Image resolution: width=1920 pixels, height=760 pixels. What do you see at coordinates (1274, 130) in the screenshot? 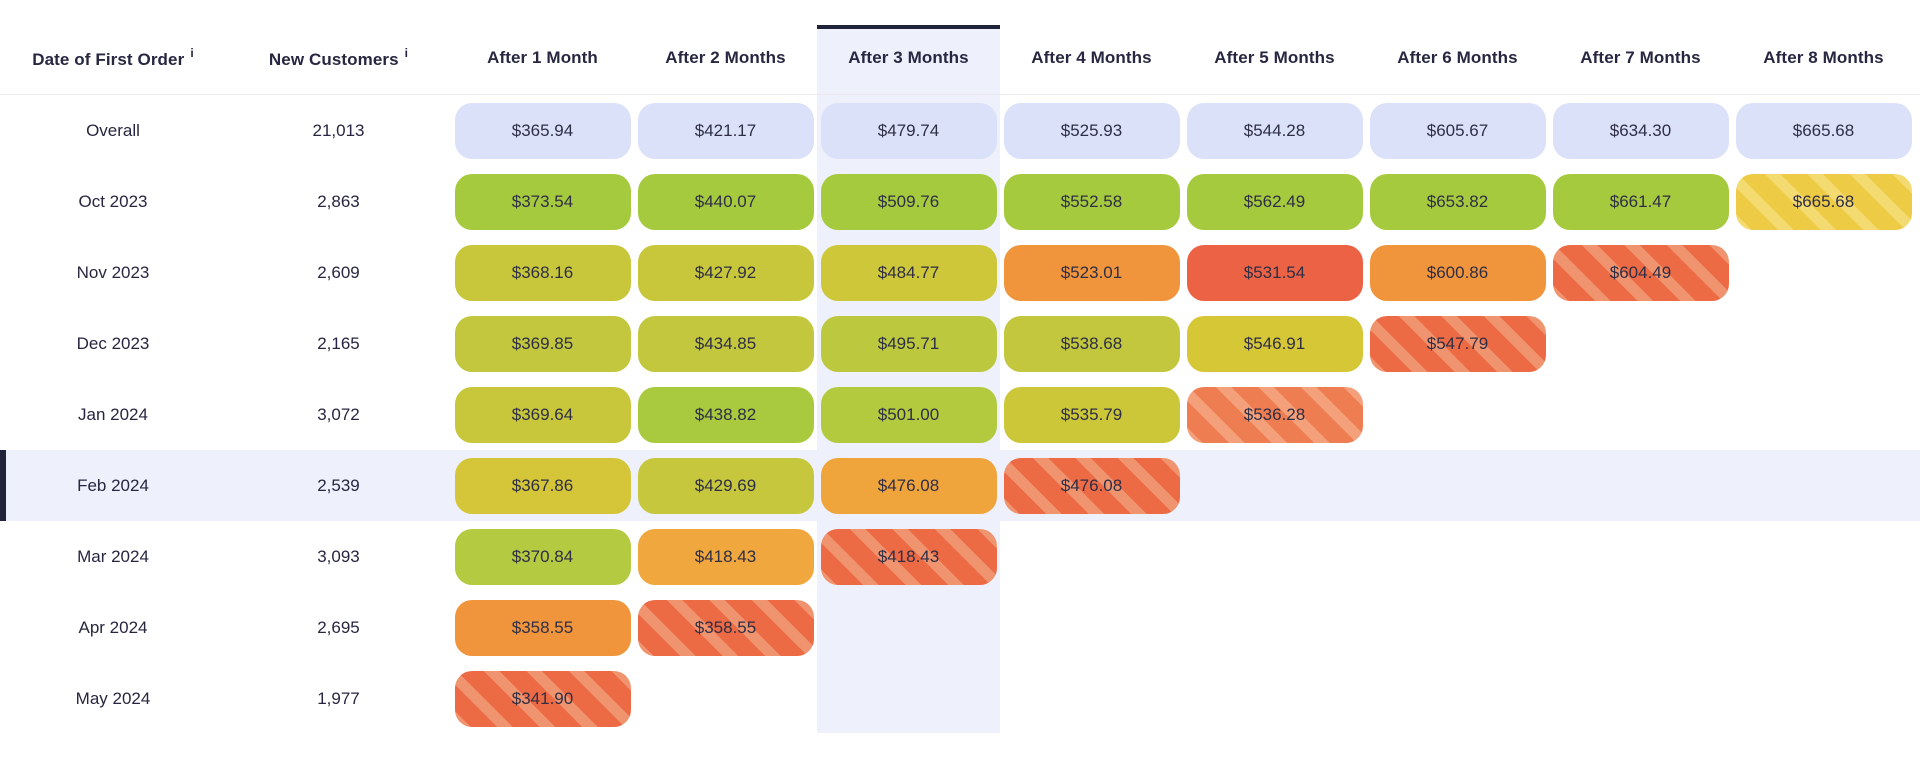
I see `cohort-value-pill: $544.28` at bounding box center [1274, 130].